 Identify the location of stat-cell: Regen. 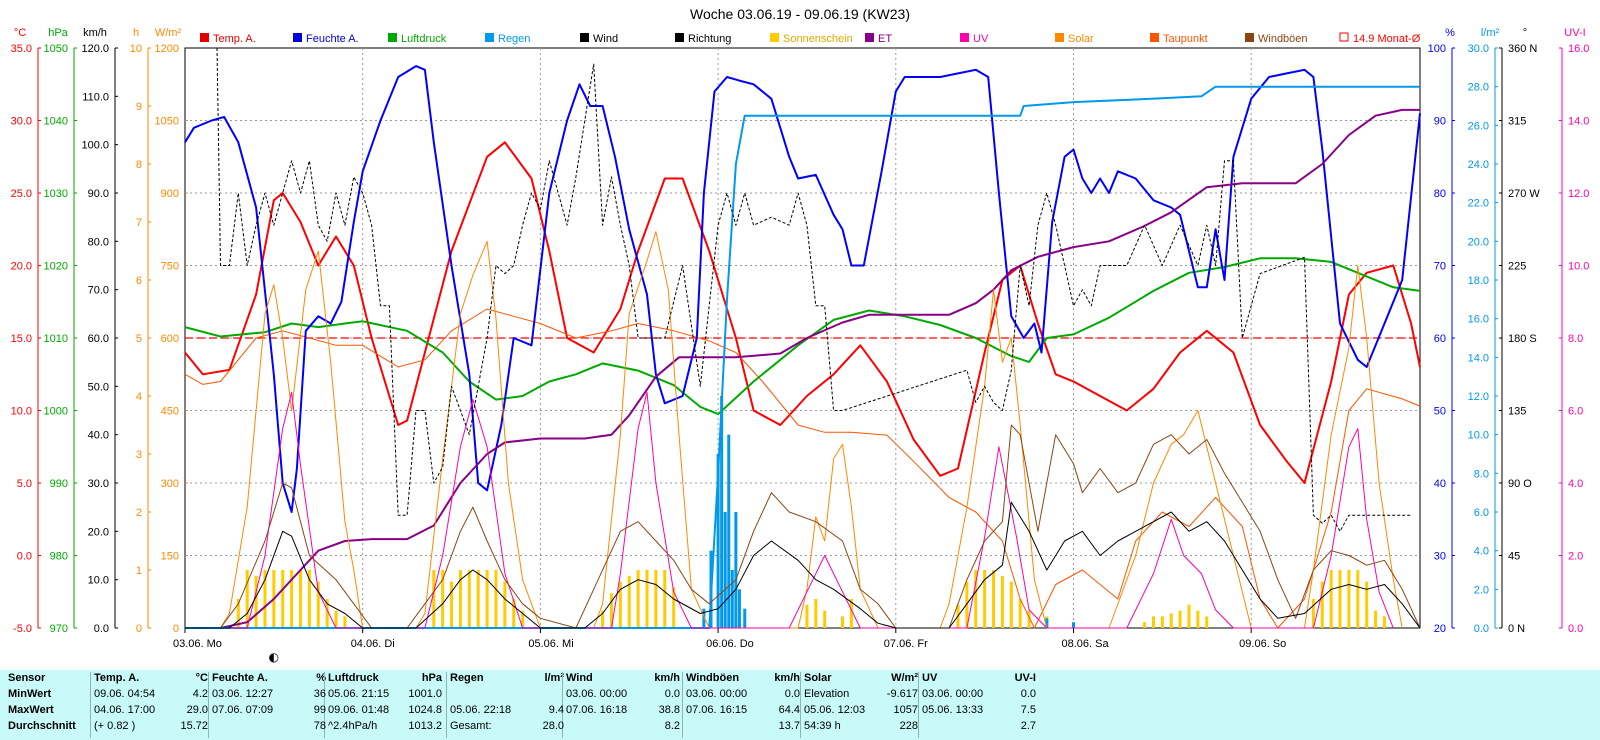
(467, 678).